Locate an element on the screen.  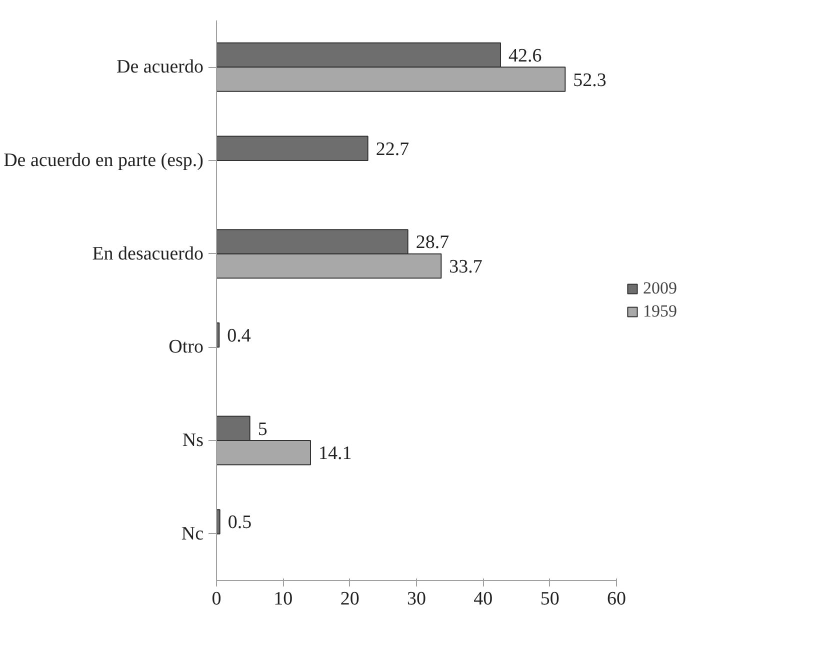
x-tick-label: 50 is located at coordinates (550, 599).